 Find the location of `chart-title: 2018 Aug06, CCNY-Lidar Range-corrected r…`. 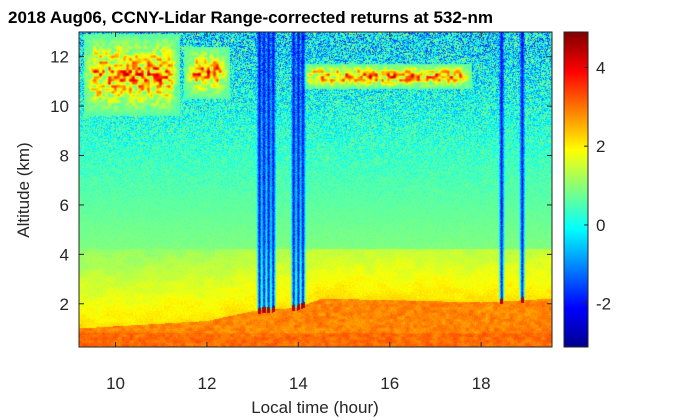

chart-title: 2018 Aug06, CCNY-Lidar Range-corrected r… is located at coordinates (250, 17).